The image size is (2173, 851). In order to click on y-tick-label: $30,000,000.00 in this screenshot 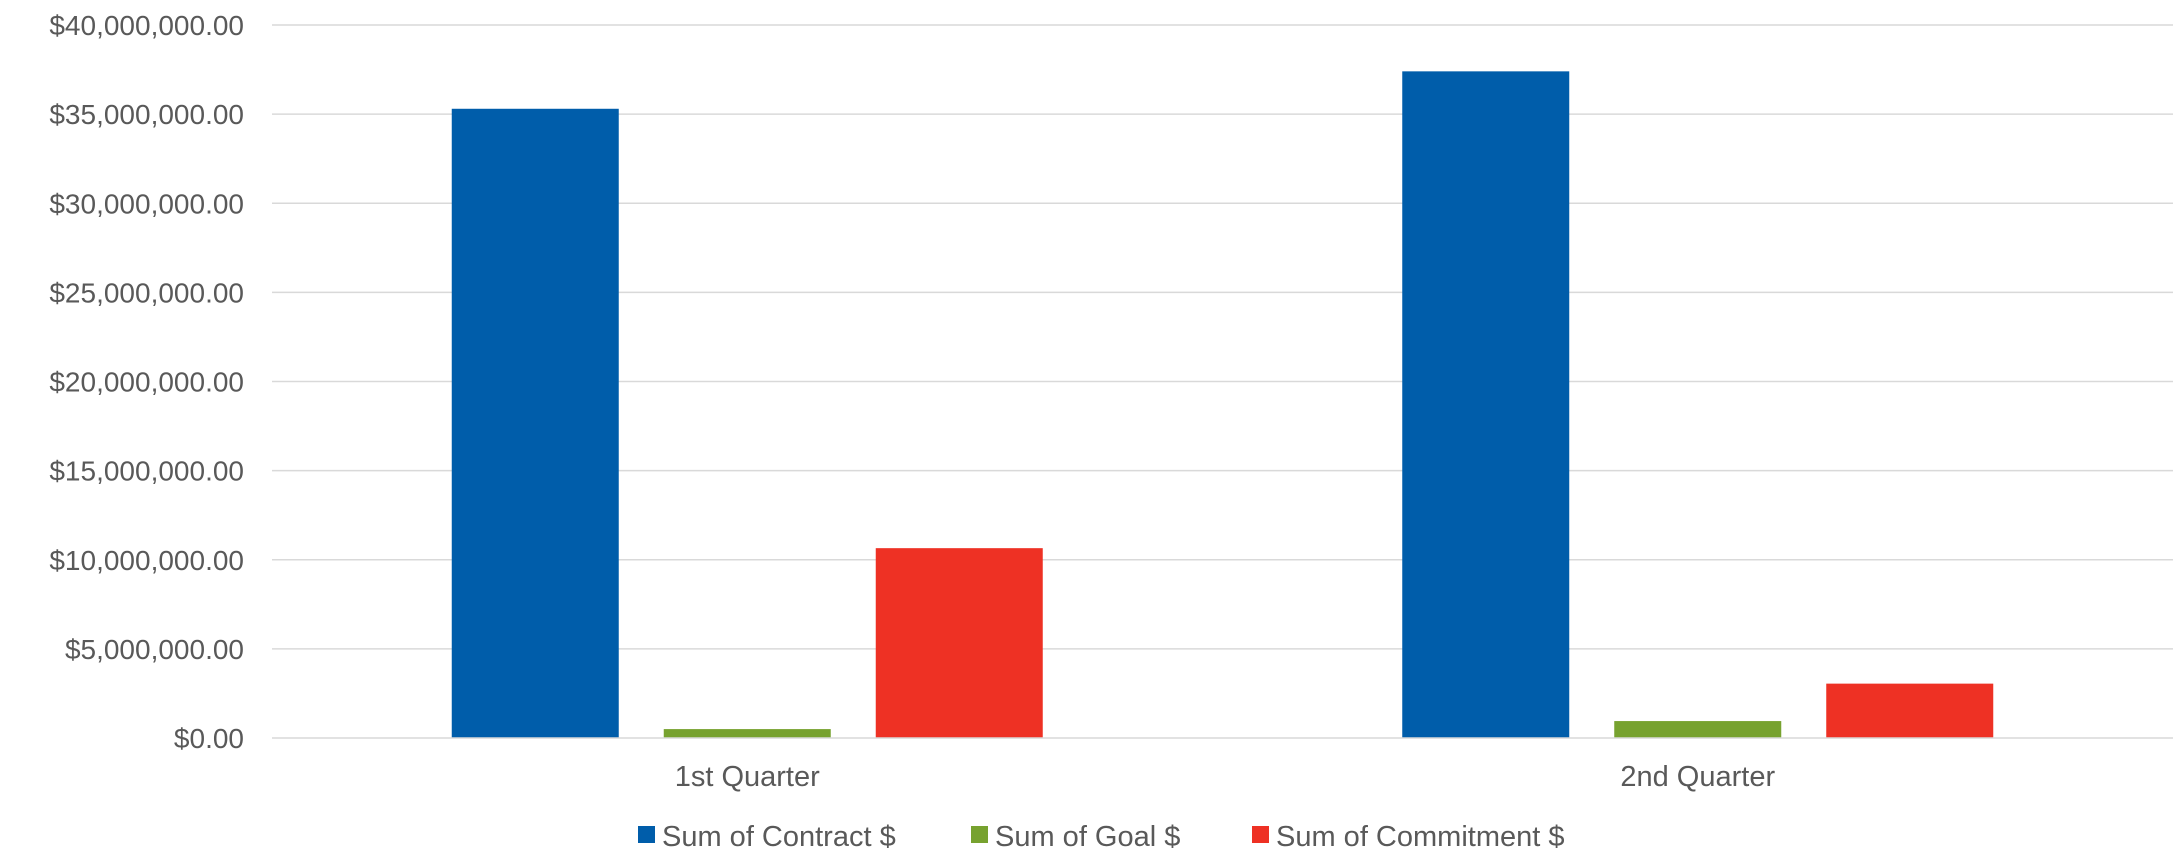, I will do `click(146, 203)`.